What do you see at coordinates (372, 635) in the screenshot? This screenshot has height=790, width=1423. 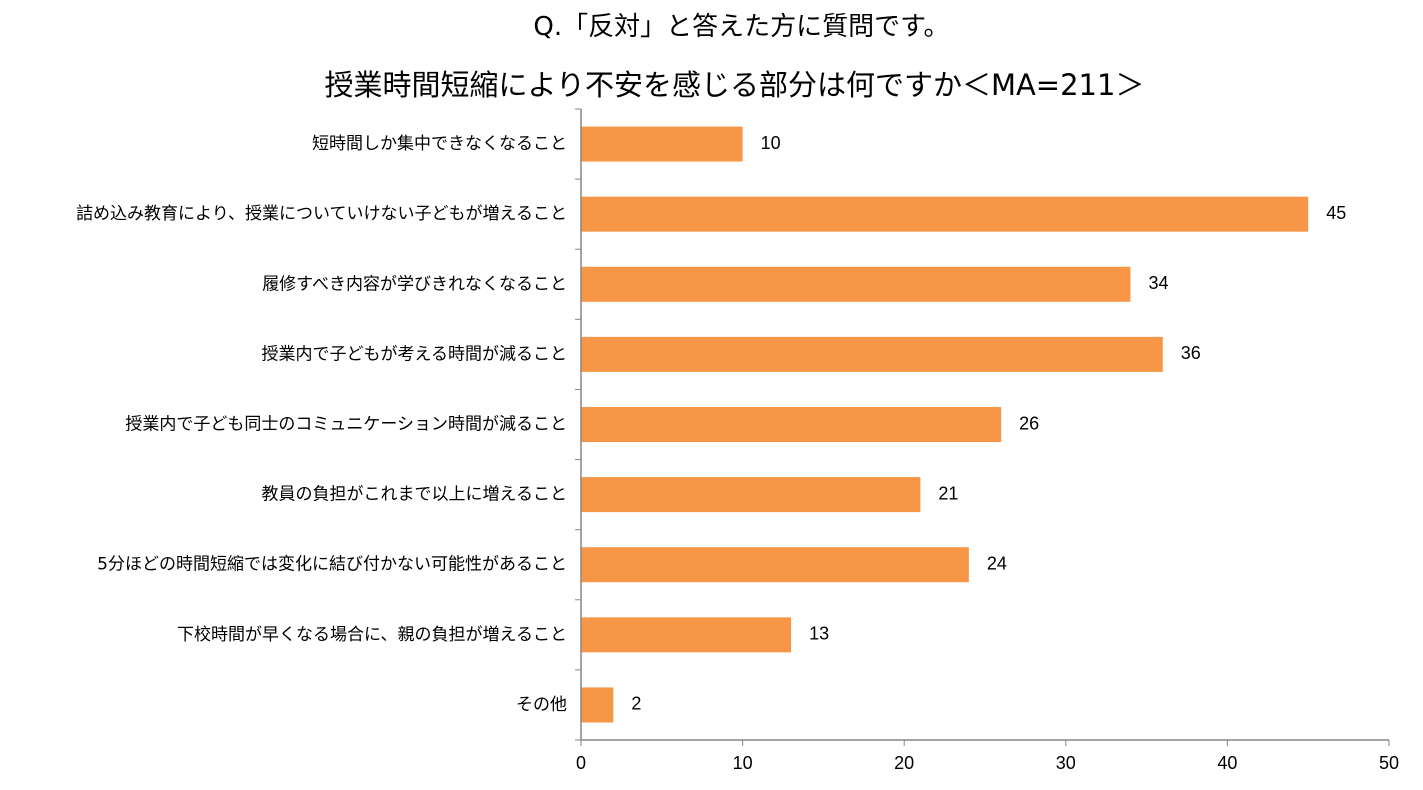 I see `category-label: 下校時間が早くなる場合に、親の負担が増えること` at bounding box center [372, 635].